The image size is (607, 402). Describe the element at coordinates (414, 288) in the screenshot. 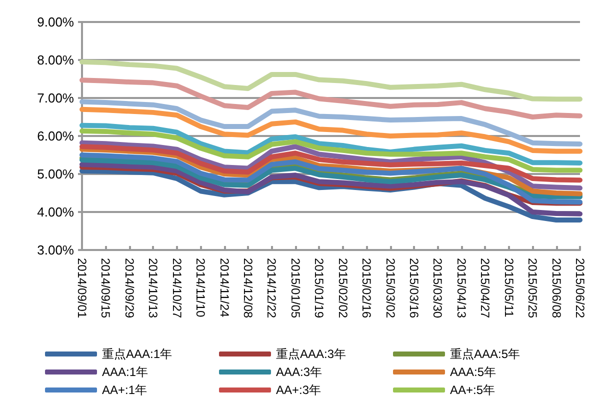

I see `x-tick-label: 2015/03/16` at that location.